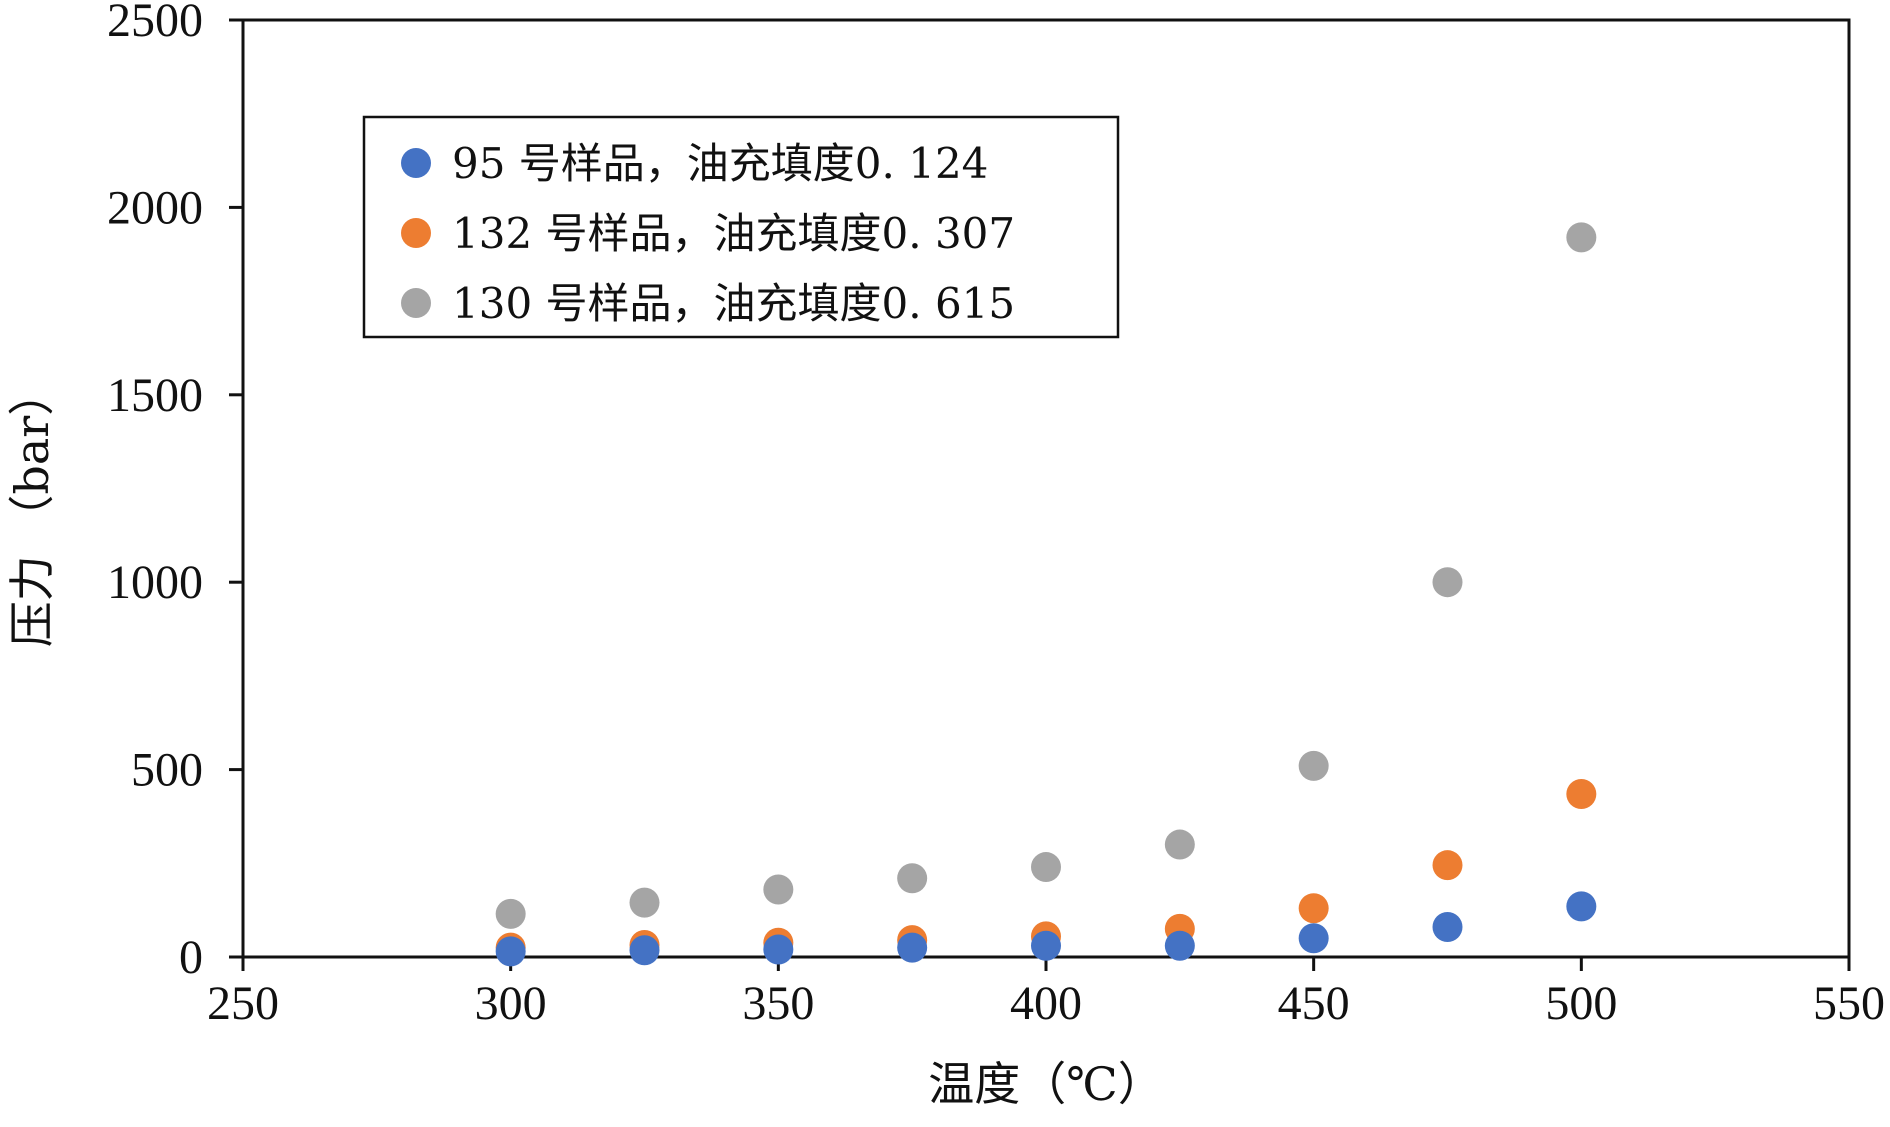 The image size is (1890, 1127). Describe the element at coordinates (191, 957) in the screenshot. I see `y-tick-label: 0` at that location.